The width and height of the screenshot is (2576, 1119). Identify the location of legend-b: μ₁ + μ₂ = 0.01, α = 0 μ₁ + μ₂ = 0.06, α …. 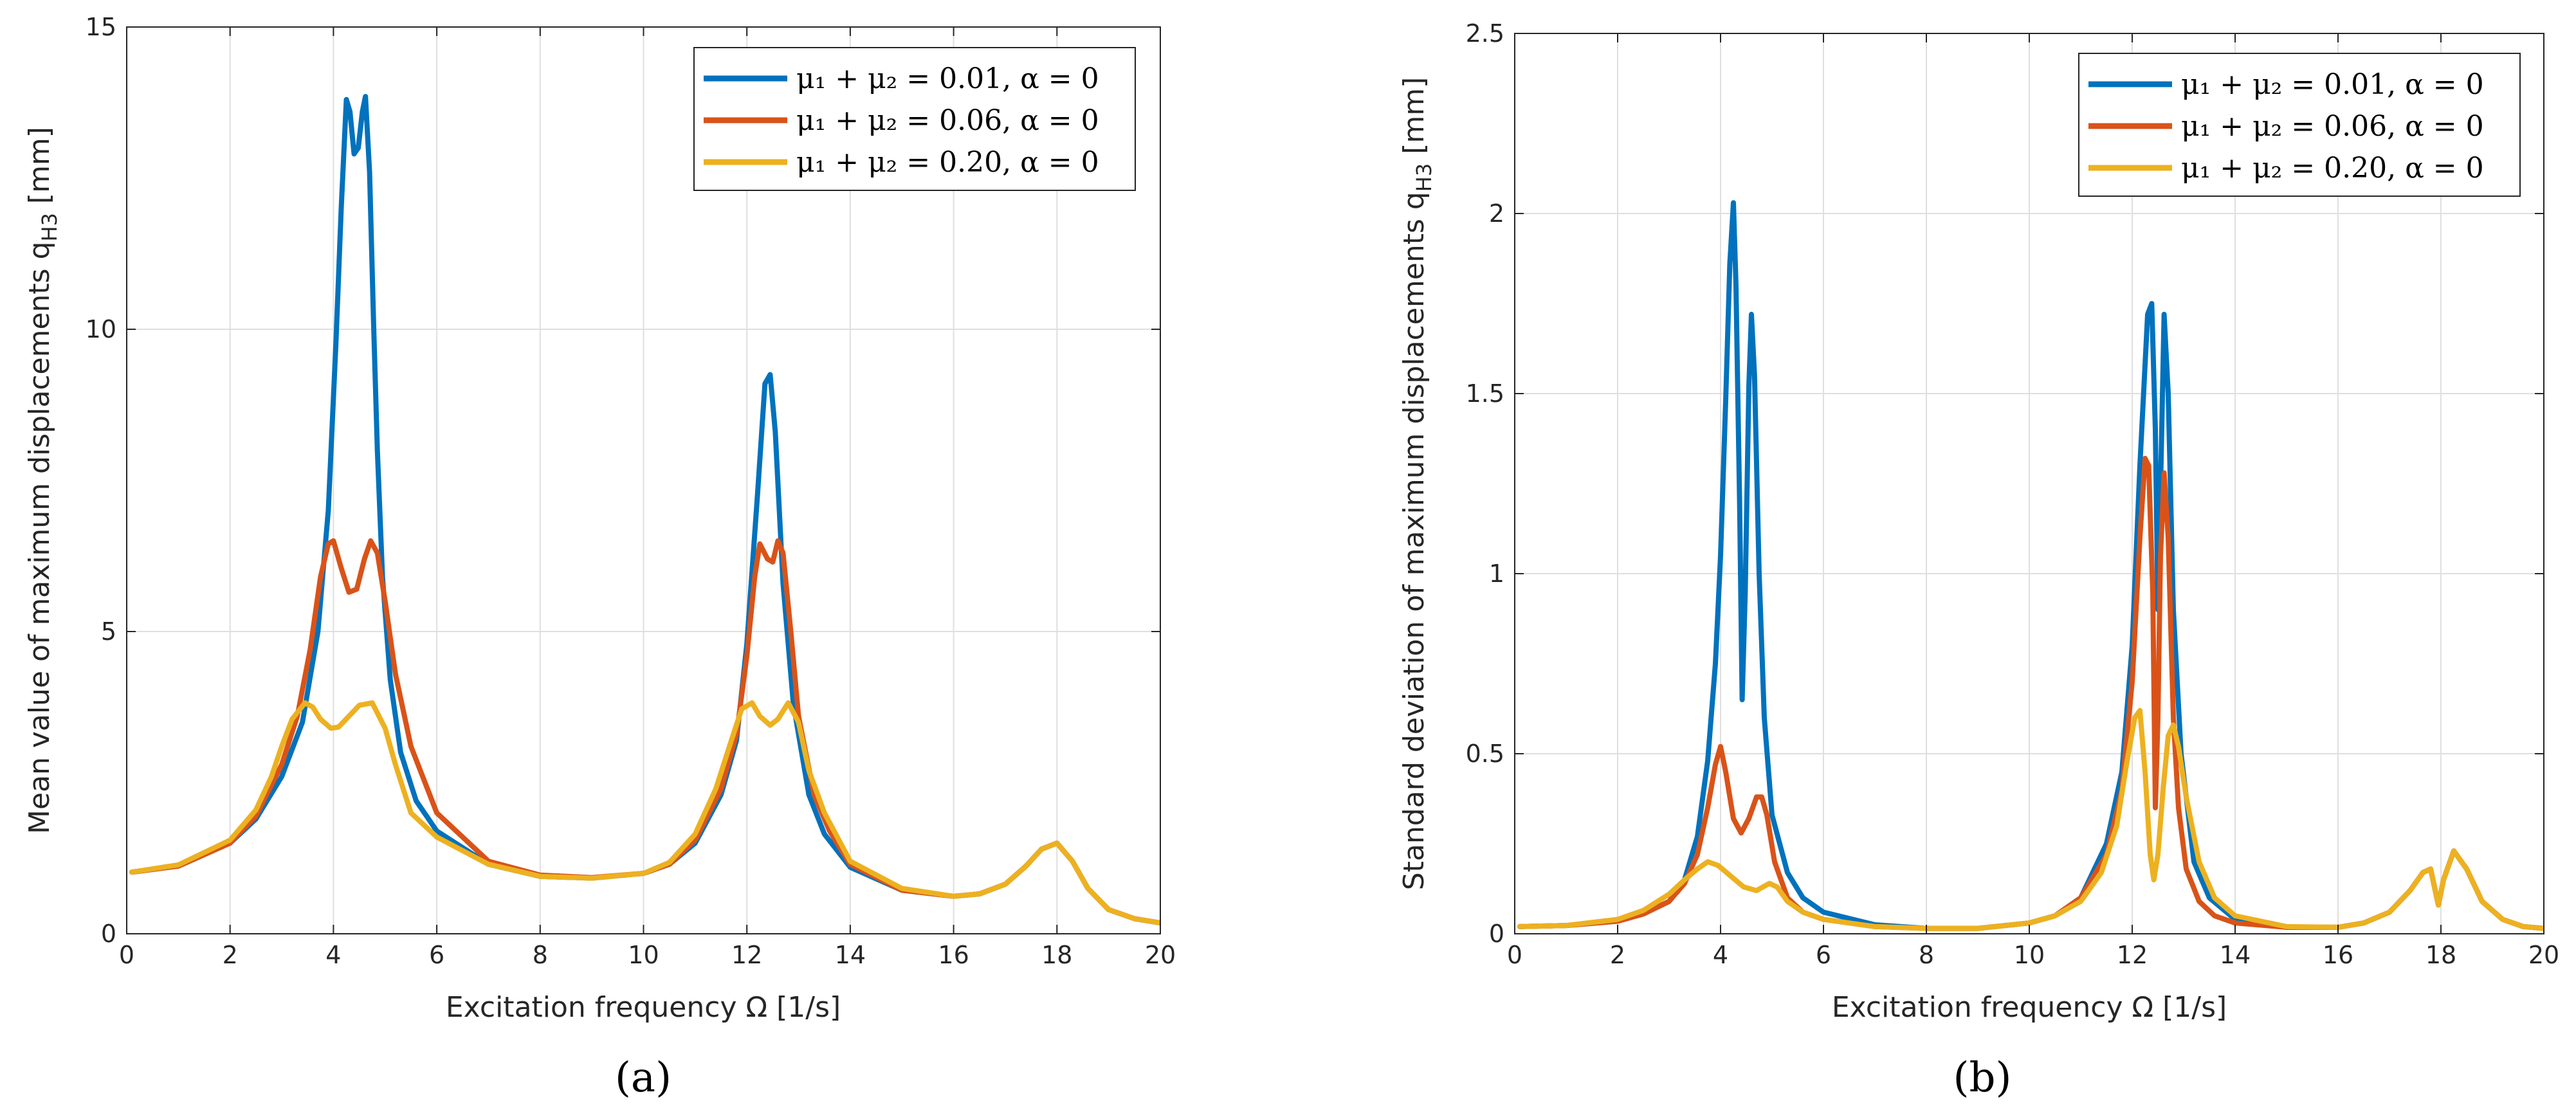
(2299, 125).